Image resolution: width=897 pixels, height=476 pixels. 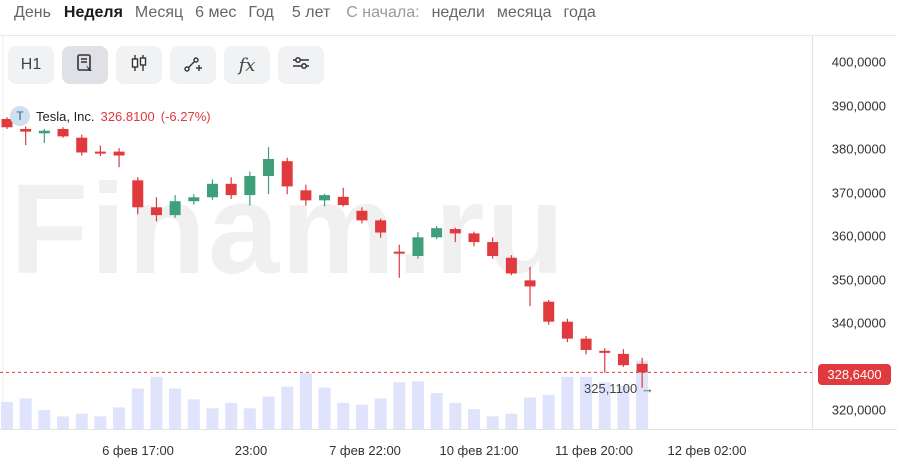 I want to click on edit-document-button, so click(x=85, y=65).